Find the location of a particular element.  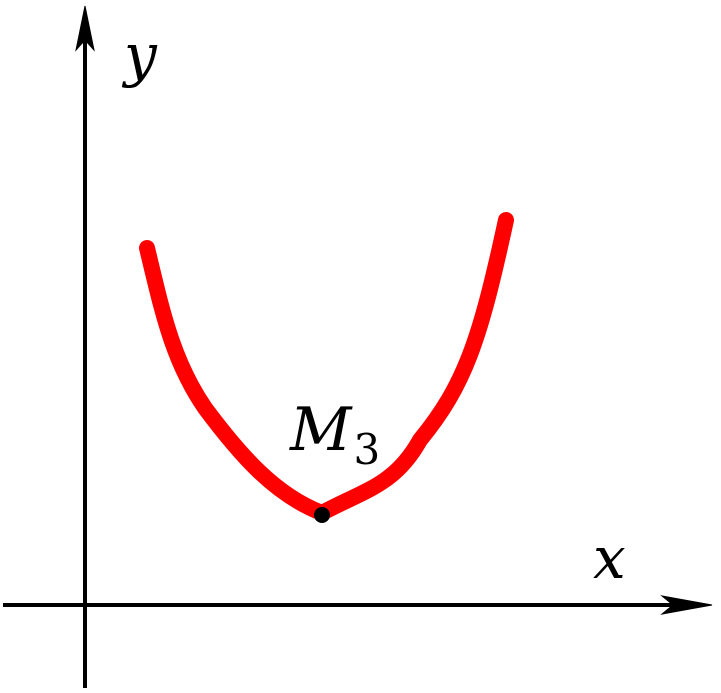

x-axis-label: x is located at coordinates (609, 558).